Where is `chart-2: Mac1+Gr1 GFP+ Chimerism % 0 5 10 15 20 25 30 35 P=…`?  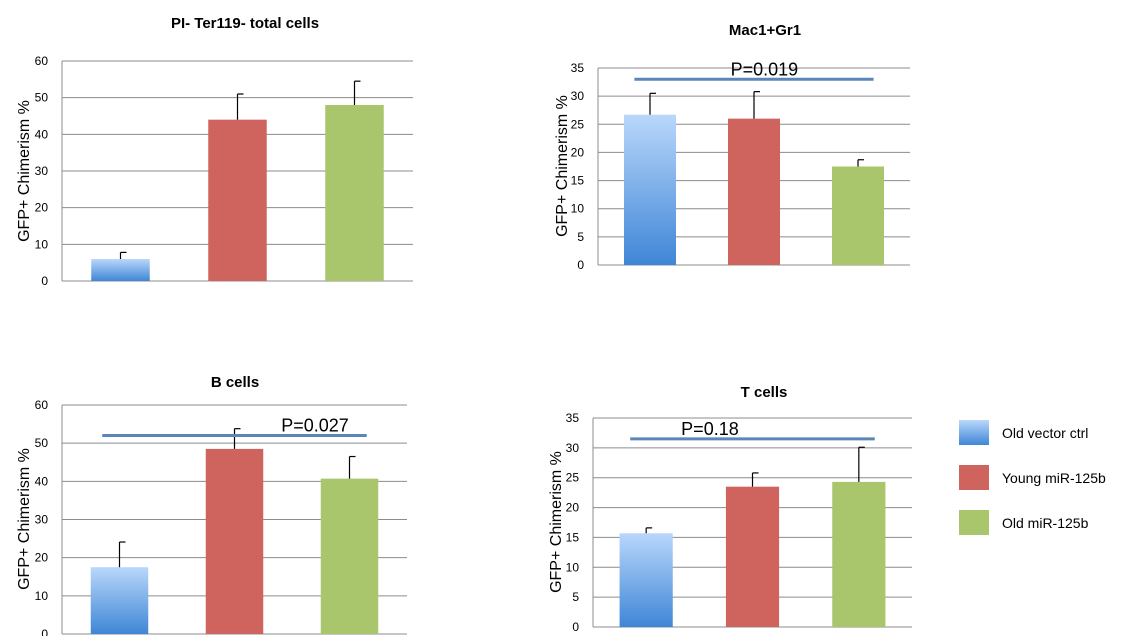
chart-2: Mac1+Gr1 GFP+ Chimerism % 0 5 10 15 20 25 30 35 P=… is located at coordinates (732, 147).